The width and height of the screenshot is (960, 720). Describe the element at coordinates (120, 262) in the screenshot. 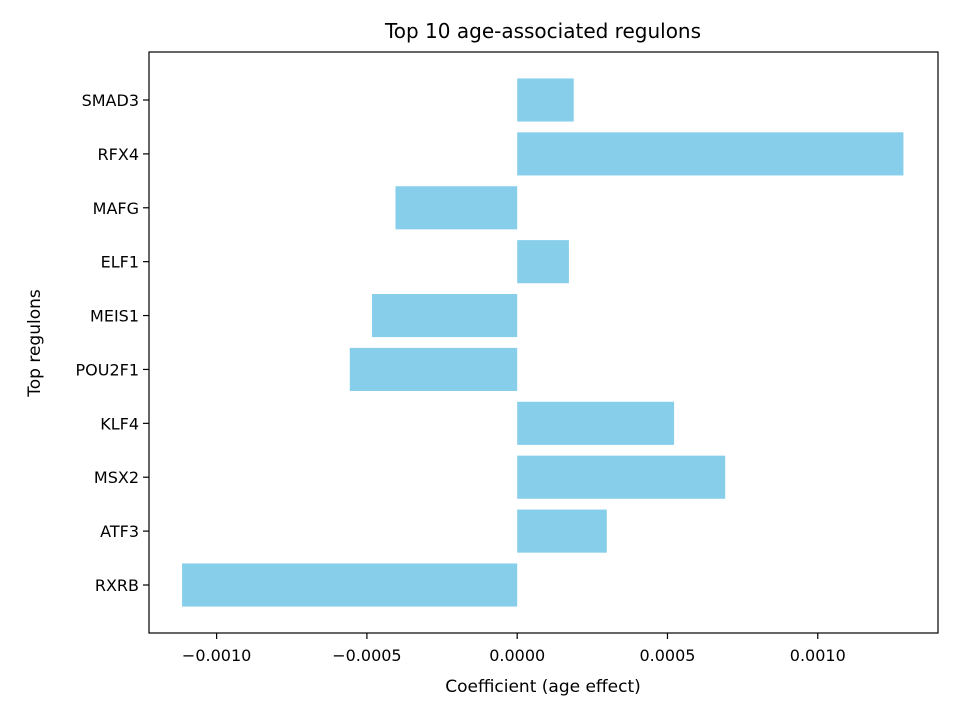

I see `y-tick-label-elf1: ELF1` at that location.